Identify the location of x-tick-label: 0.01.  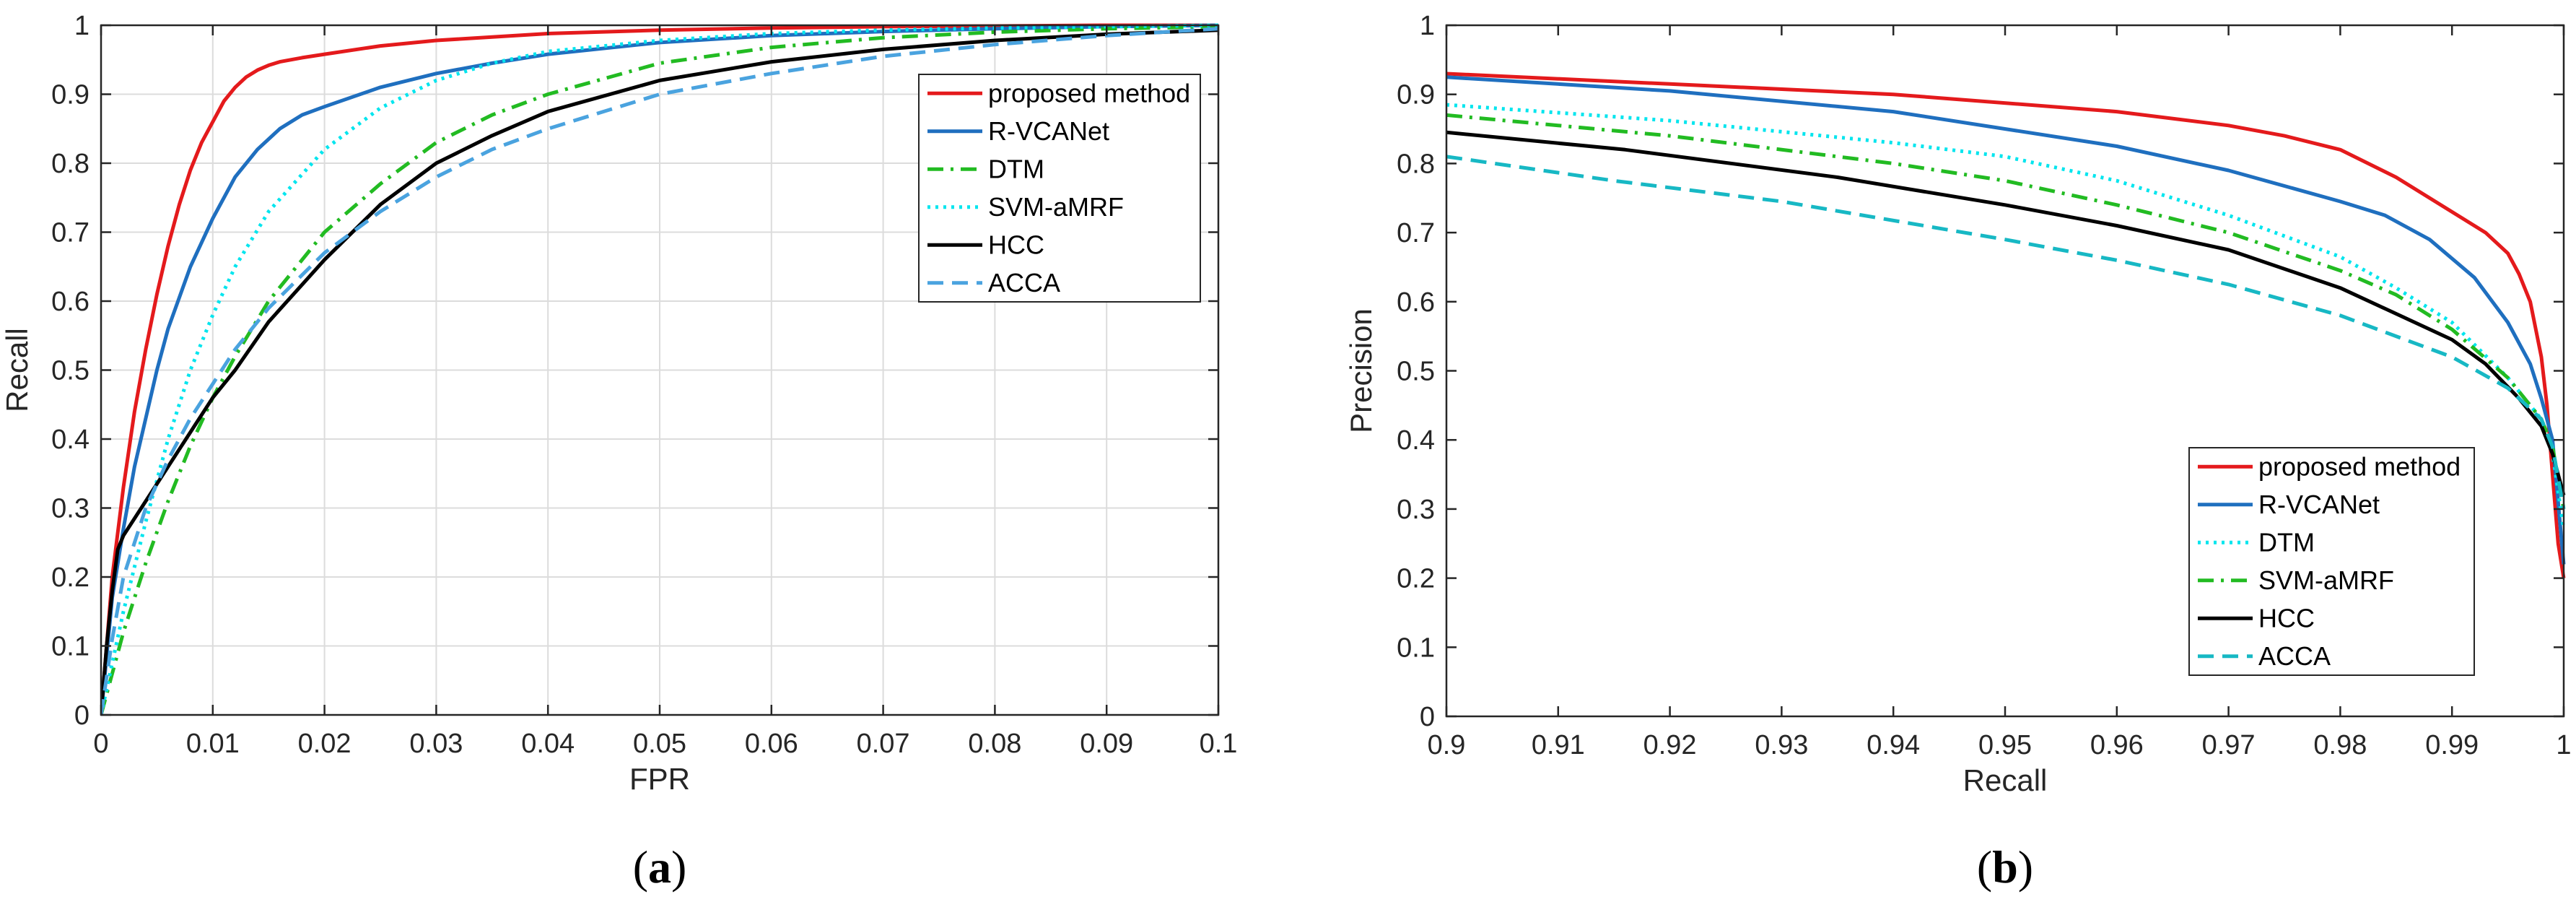
(213, 744).